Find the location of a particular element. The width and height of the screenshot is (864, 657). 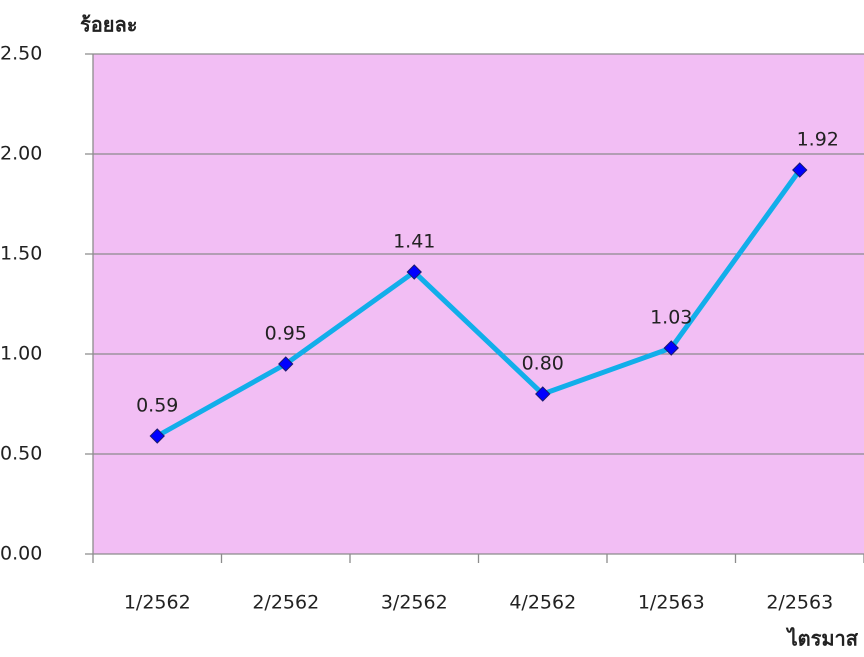

y-tick-label: 2.50 is located at coordinates (21, 54).